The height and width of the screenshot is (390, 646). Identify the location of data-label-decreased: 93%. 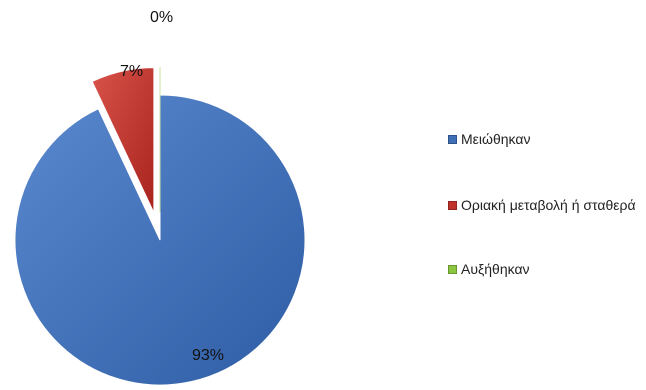
(208, 355).